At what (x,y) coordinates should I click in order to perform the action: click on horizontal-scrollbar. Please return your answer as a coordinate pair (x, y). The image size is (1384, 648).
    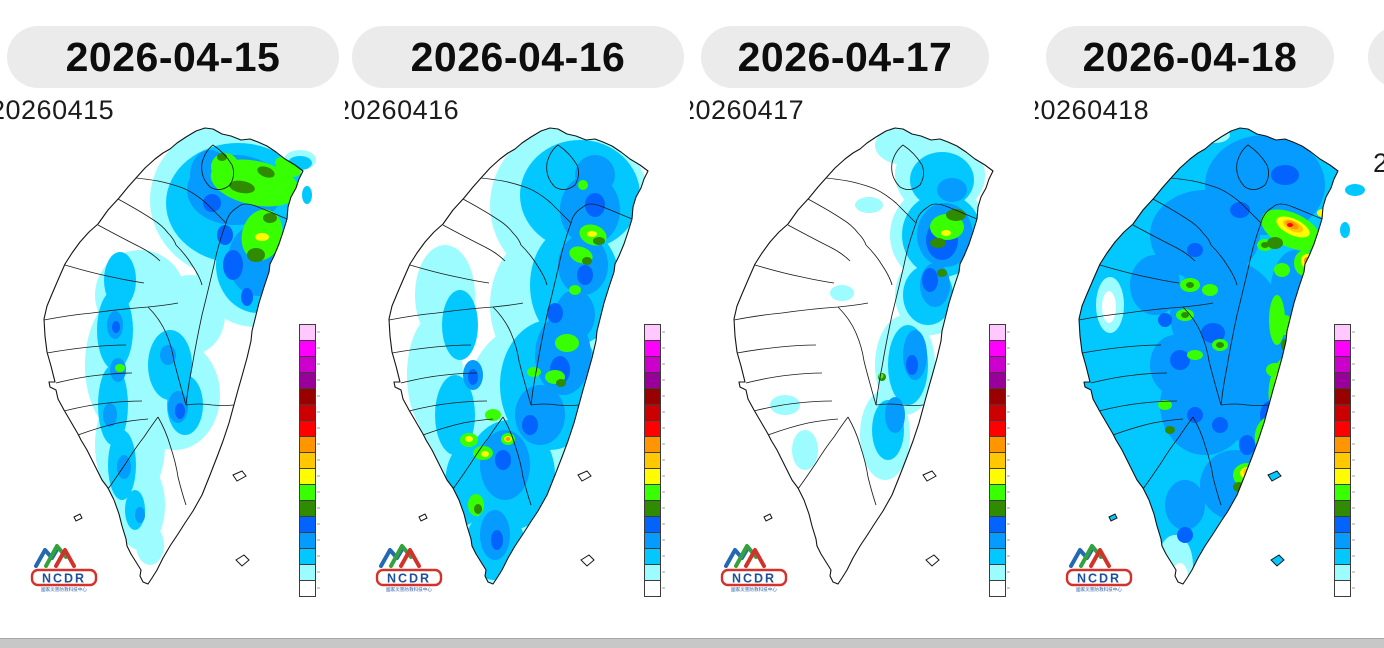
    Looking at the image, I should click on (692, 643).